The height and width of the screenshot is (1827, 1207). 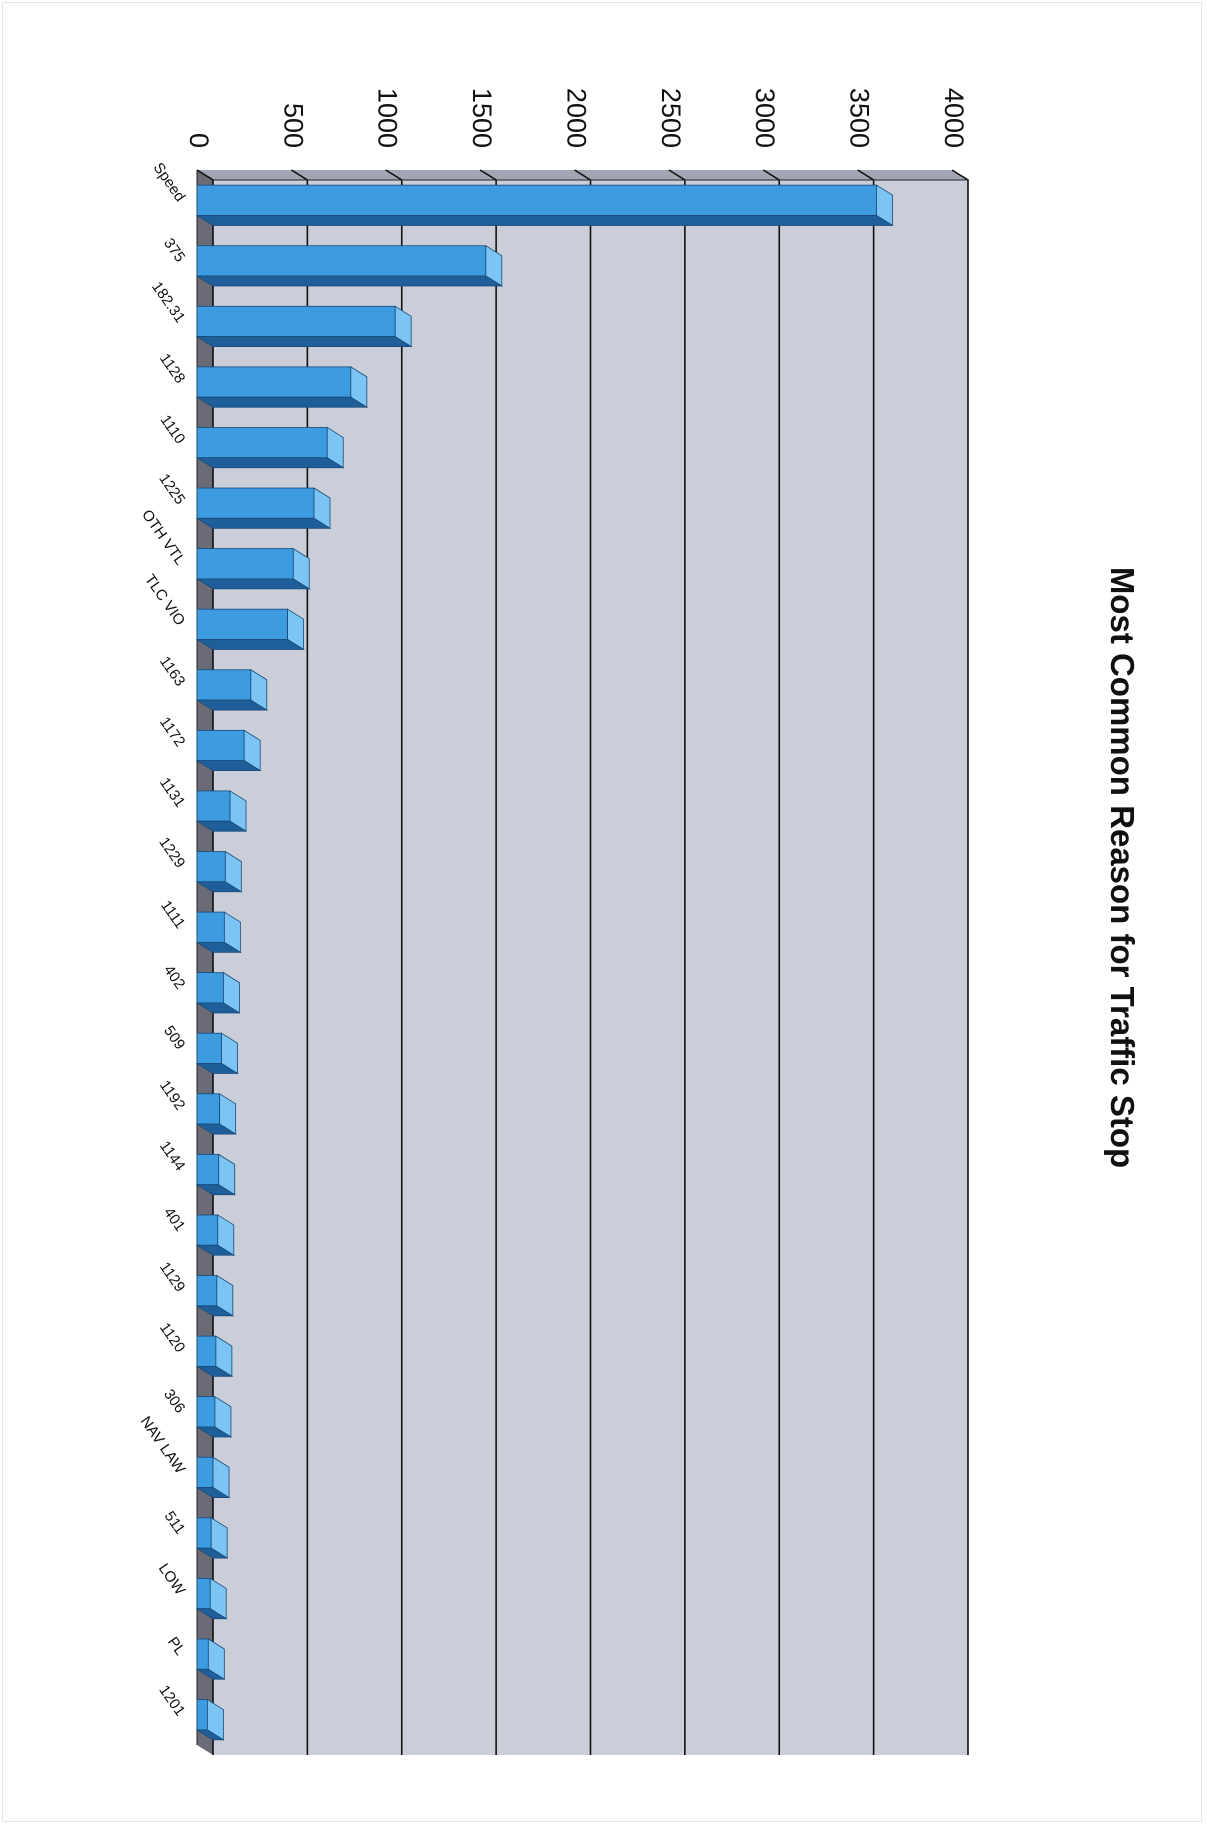 I want to click on category-label: PL, so click(x=176, y=1646).